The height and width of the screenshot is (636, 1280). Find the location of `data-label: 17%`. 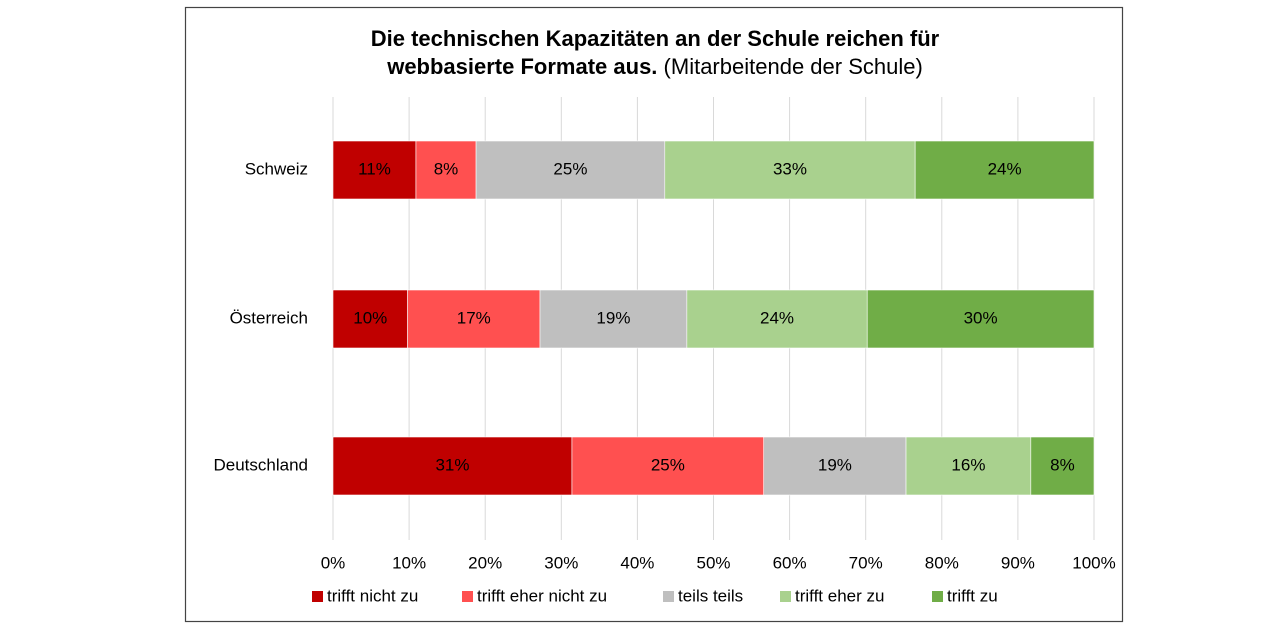

data-label: 17% is located at coordinates (474, 317).